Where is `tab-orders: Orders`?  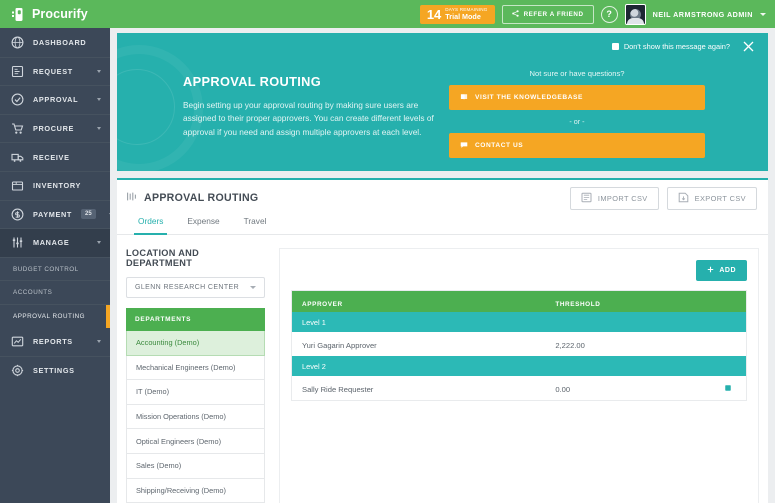 tab-orders: Orders is located at coordinates (150, 225).